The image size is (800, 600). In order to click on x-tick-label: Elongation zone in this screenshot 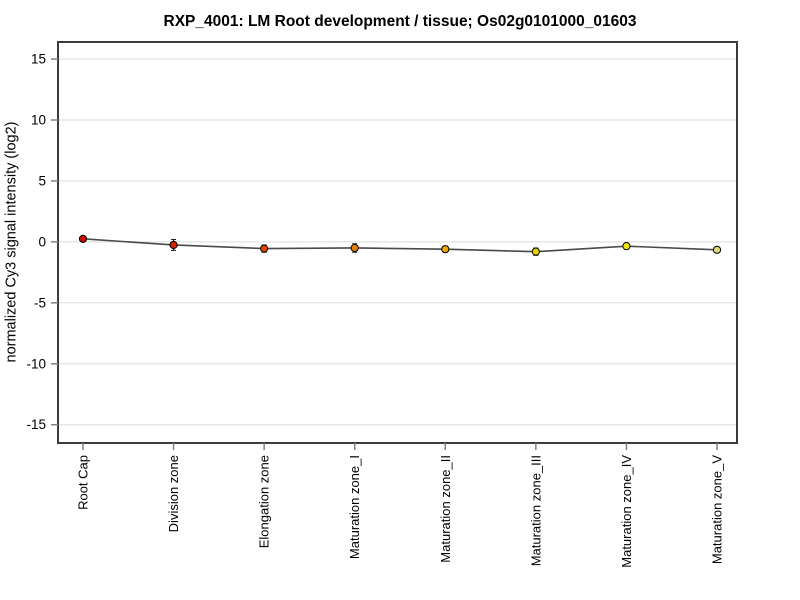, I will do `click(264, 501)`.